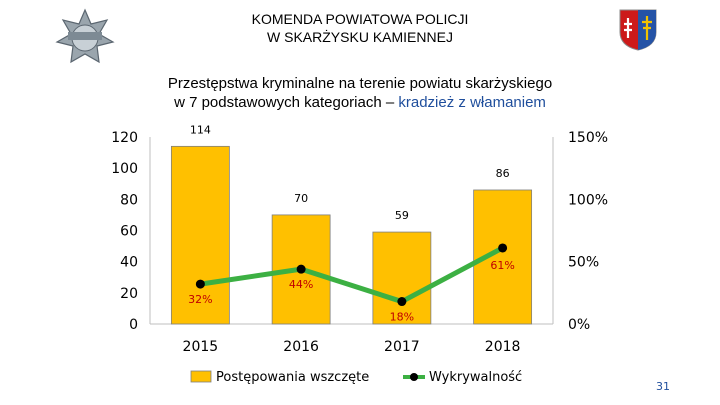  I want to click on bar-data-label: 59, so click(402, 215).